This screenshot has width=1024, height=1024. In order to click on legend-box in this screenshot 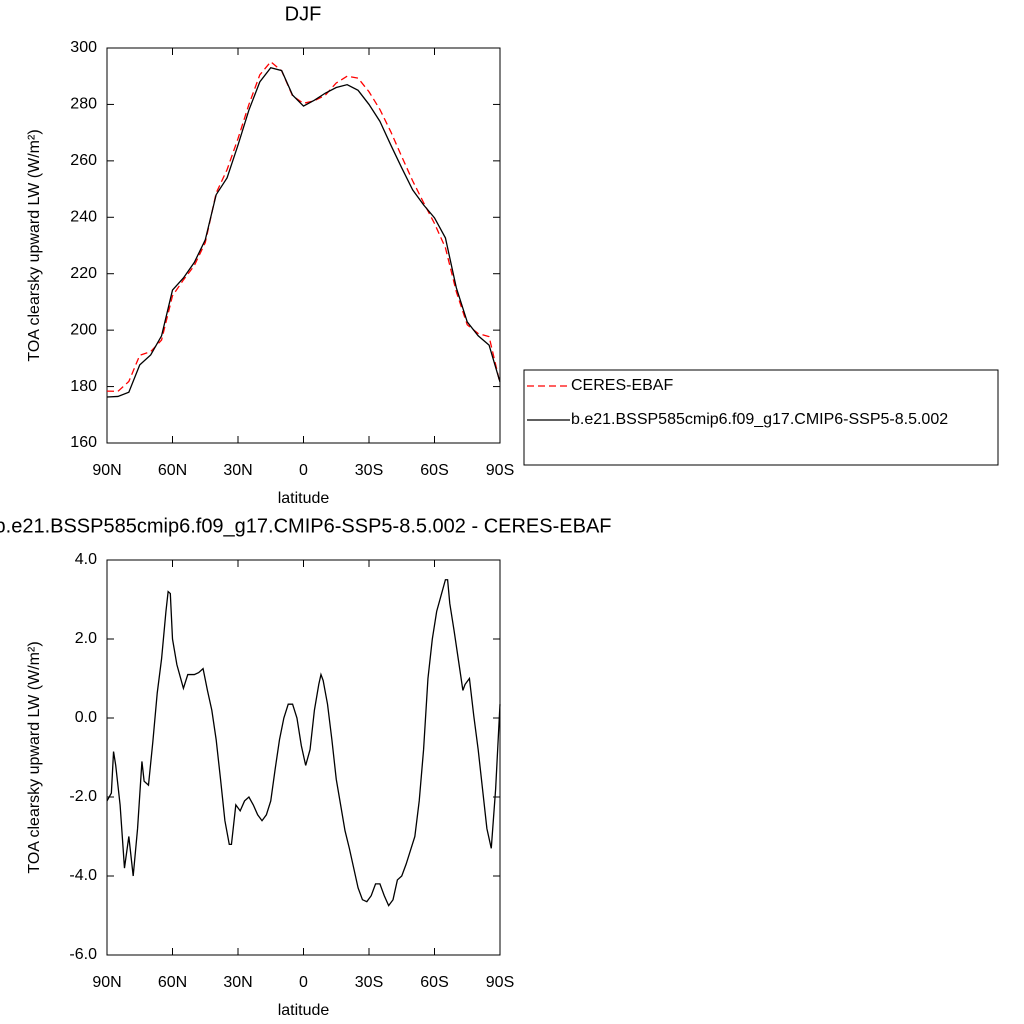, I will do `click(761, 417)`.